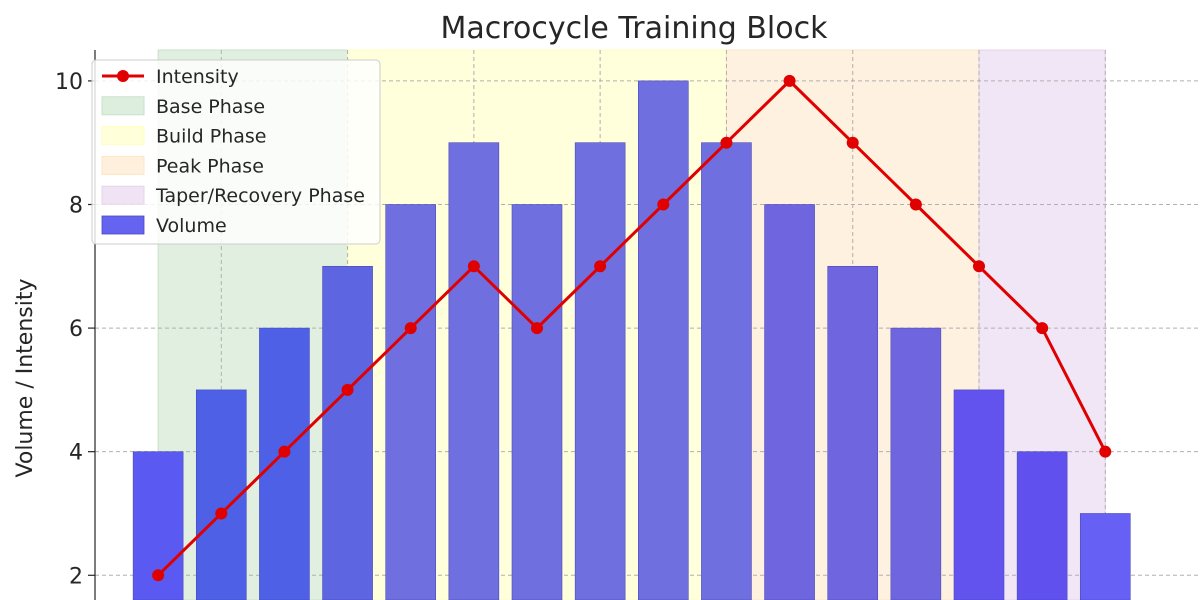 The width and height of the screenshot is (1200, 600). I want to click on y-tick-label: 2, so click(76, 576).